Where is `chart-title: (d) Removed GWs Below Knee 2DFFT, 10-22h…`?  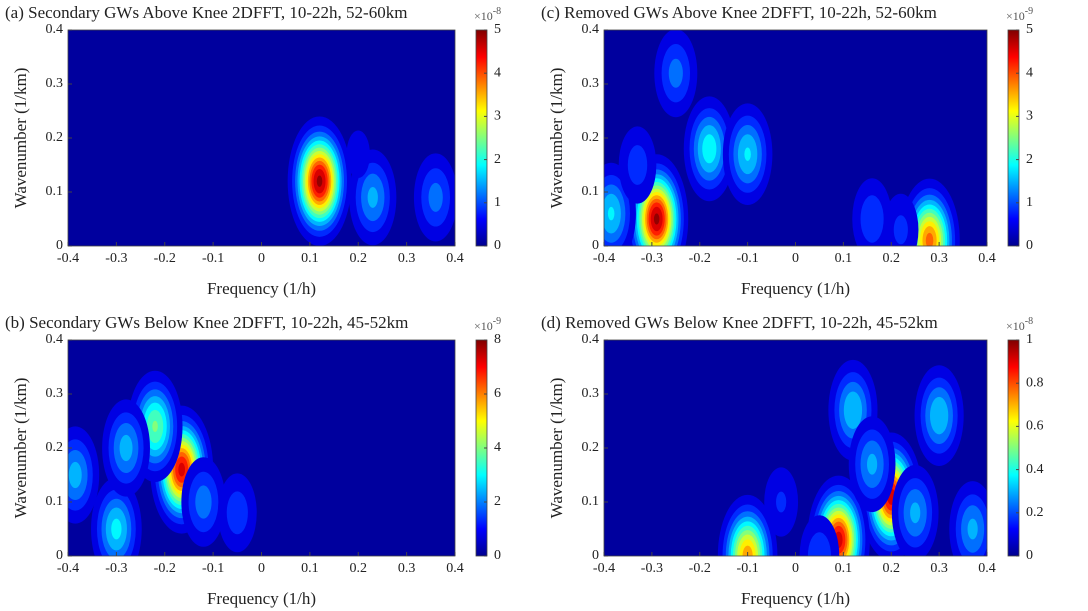 chart-title: (d) Removed GWs Below Knee 2DFFT, 10-22h… is located at coordinates (739, 322).